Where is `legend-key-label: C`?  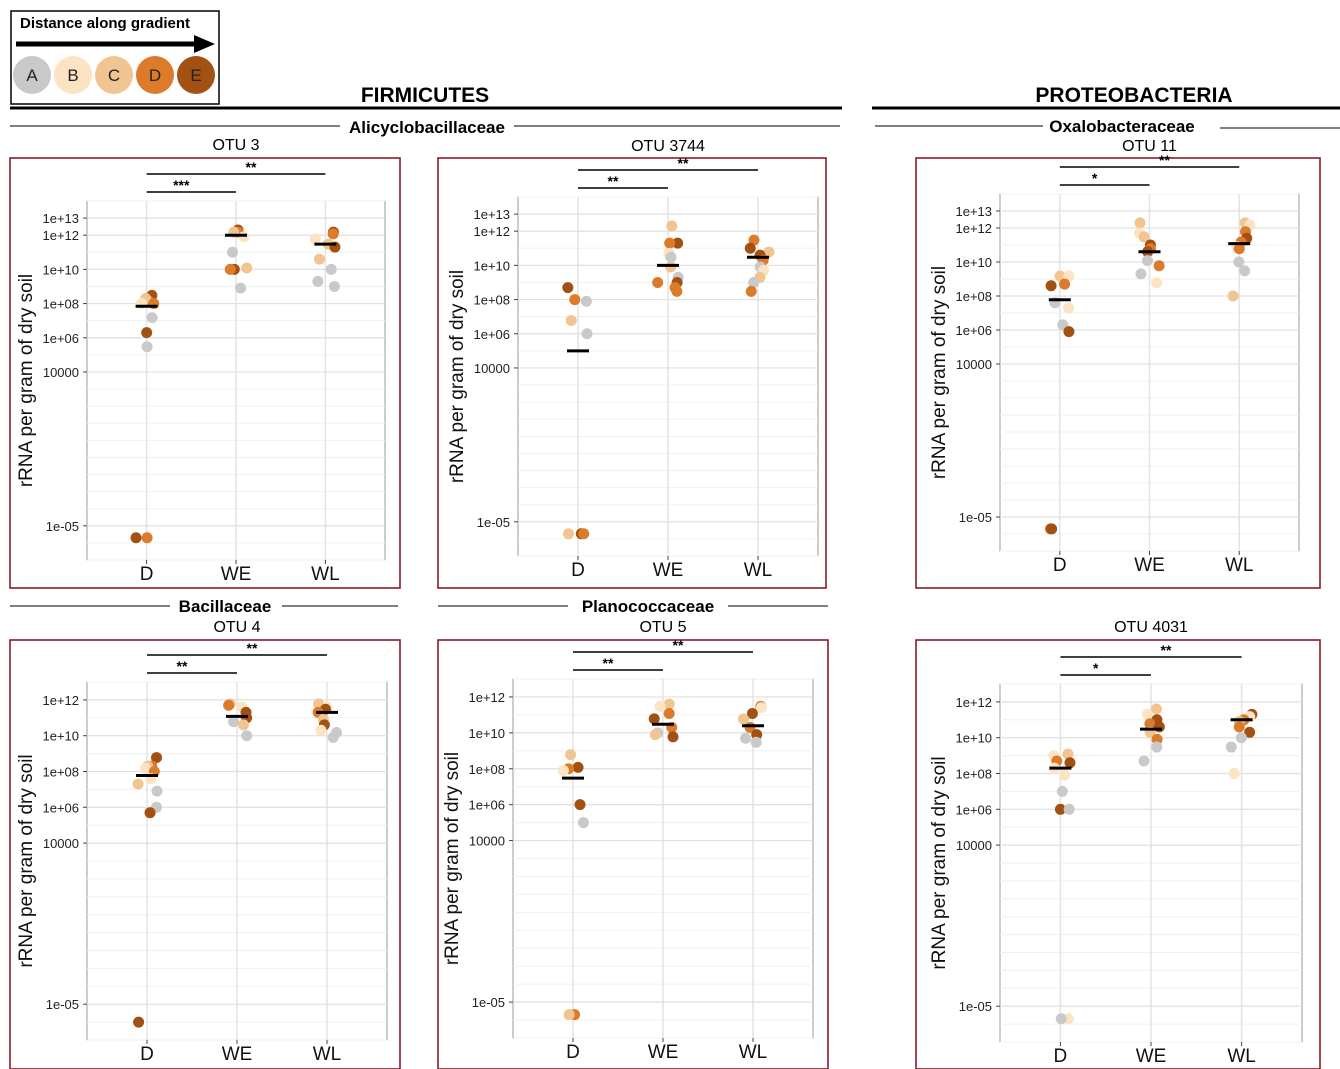
legend-key-label: C is located at coordinates (114, 75).